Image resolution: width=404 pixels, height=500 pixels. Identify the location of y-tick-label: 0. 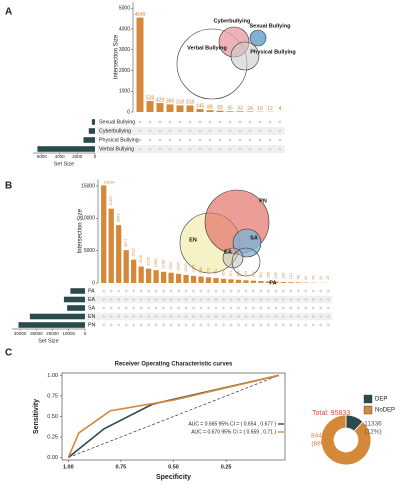
(93, 283).